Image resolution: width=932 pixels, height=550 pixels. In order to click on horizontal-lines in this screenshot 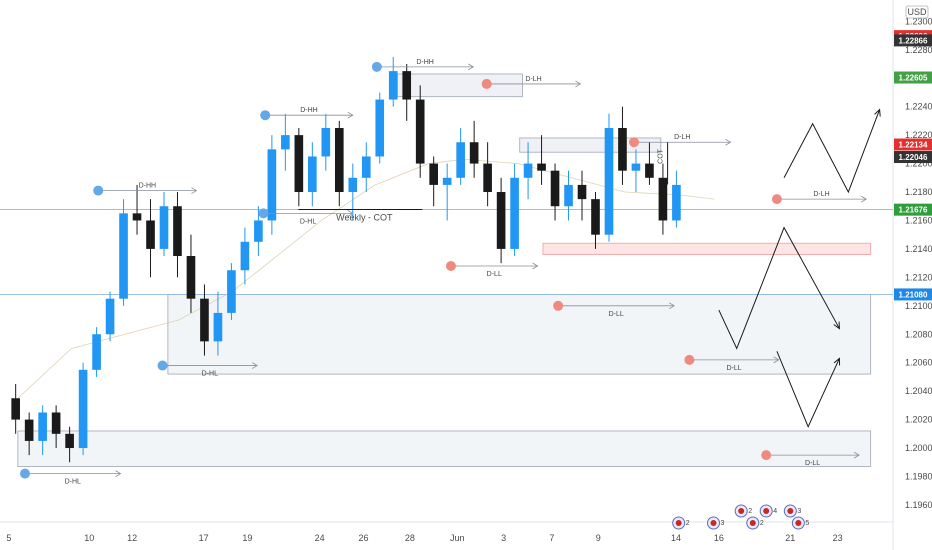, I will do `click(446, 252)`.